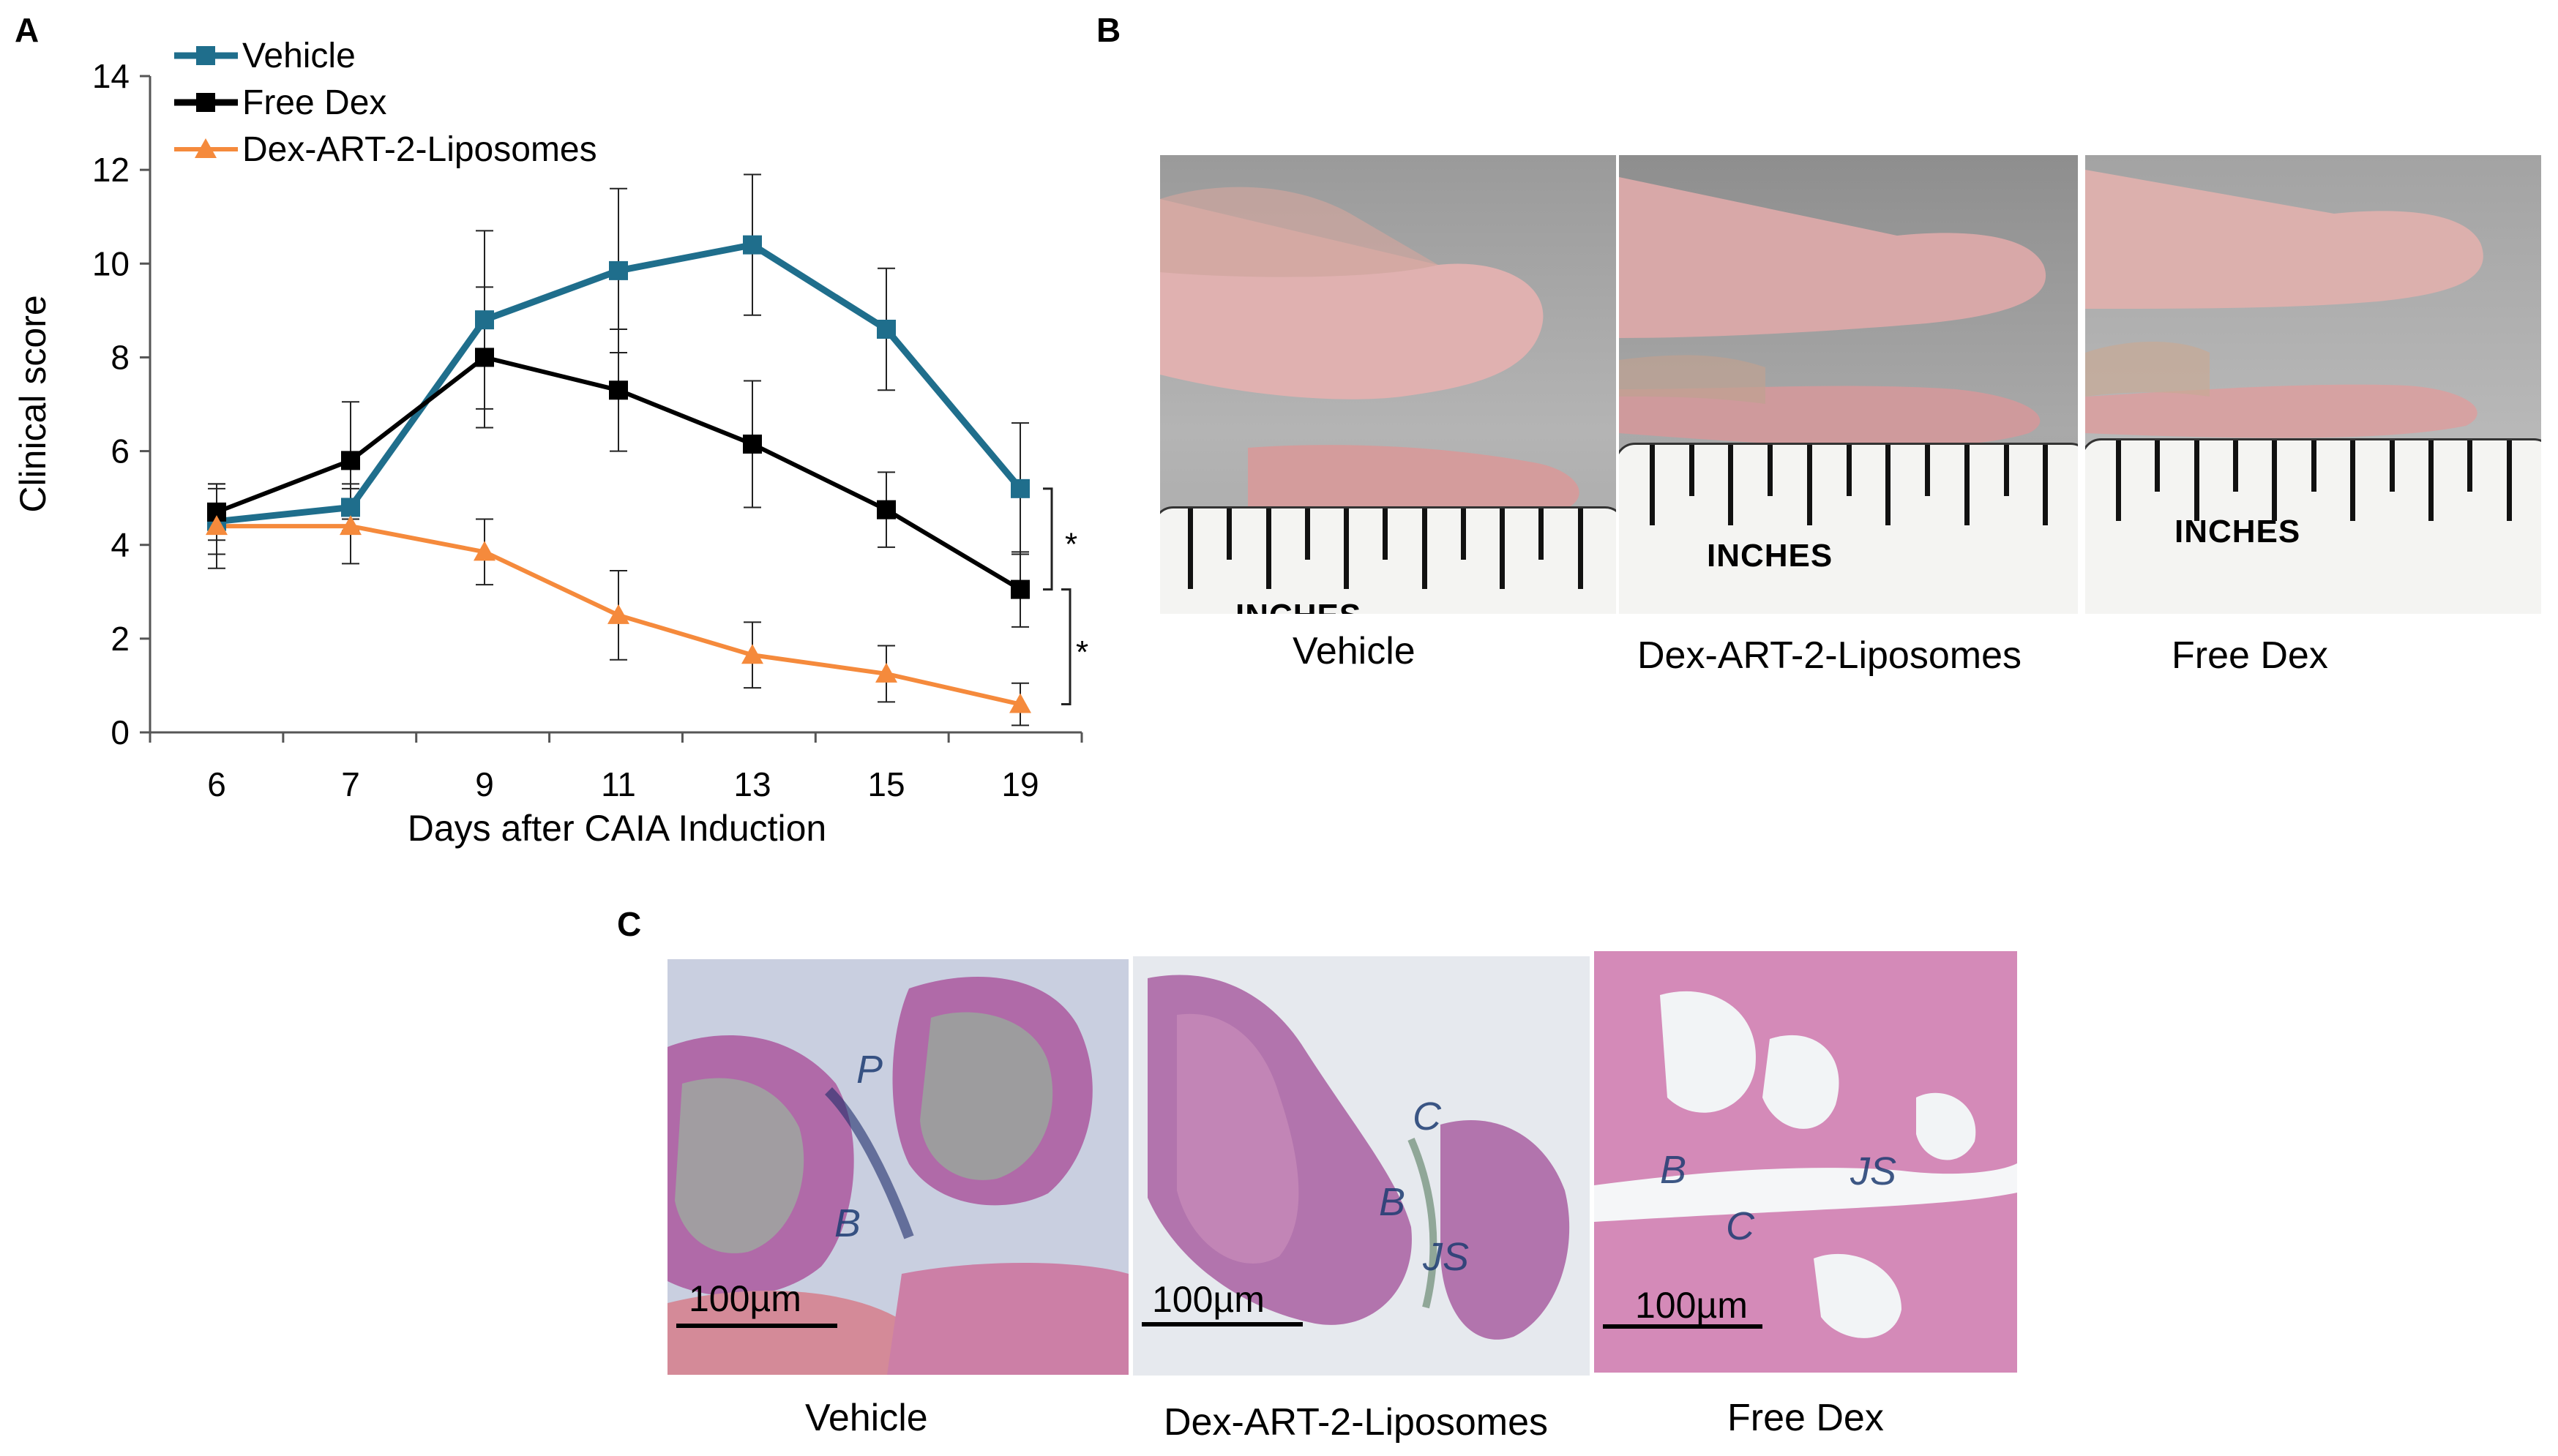 Image resolution: width=2558 pixels, height=1456 pixels. Describe the element at coordinates (1108, 30) in the screenshot. I see `panel-label-b: B` at that location.